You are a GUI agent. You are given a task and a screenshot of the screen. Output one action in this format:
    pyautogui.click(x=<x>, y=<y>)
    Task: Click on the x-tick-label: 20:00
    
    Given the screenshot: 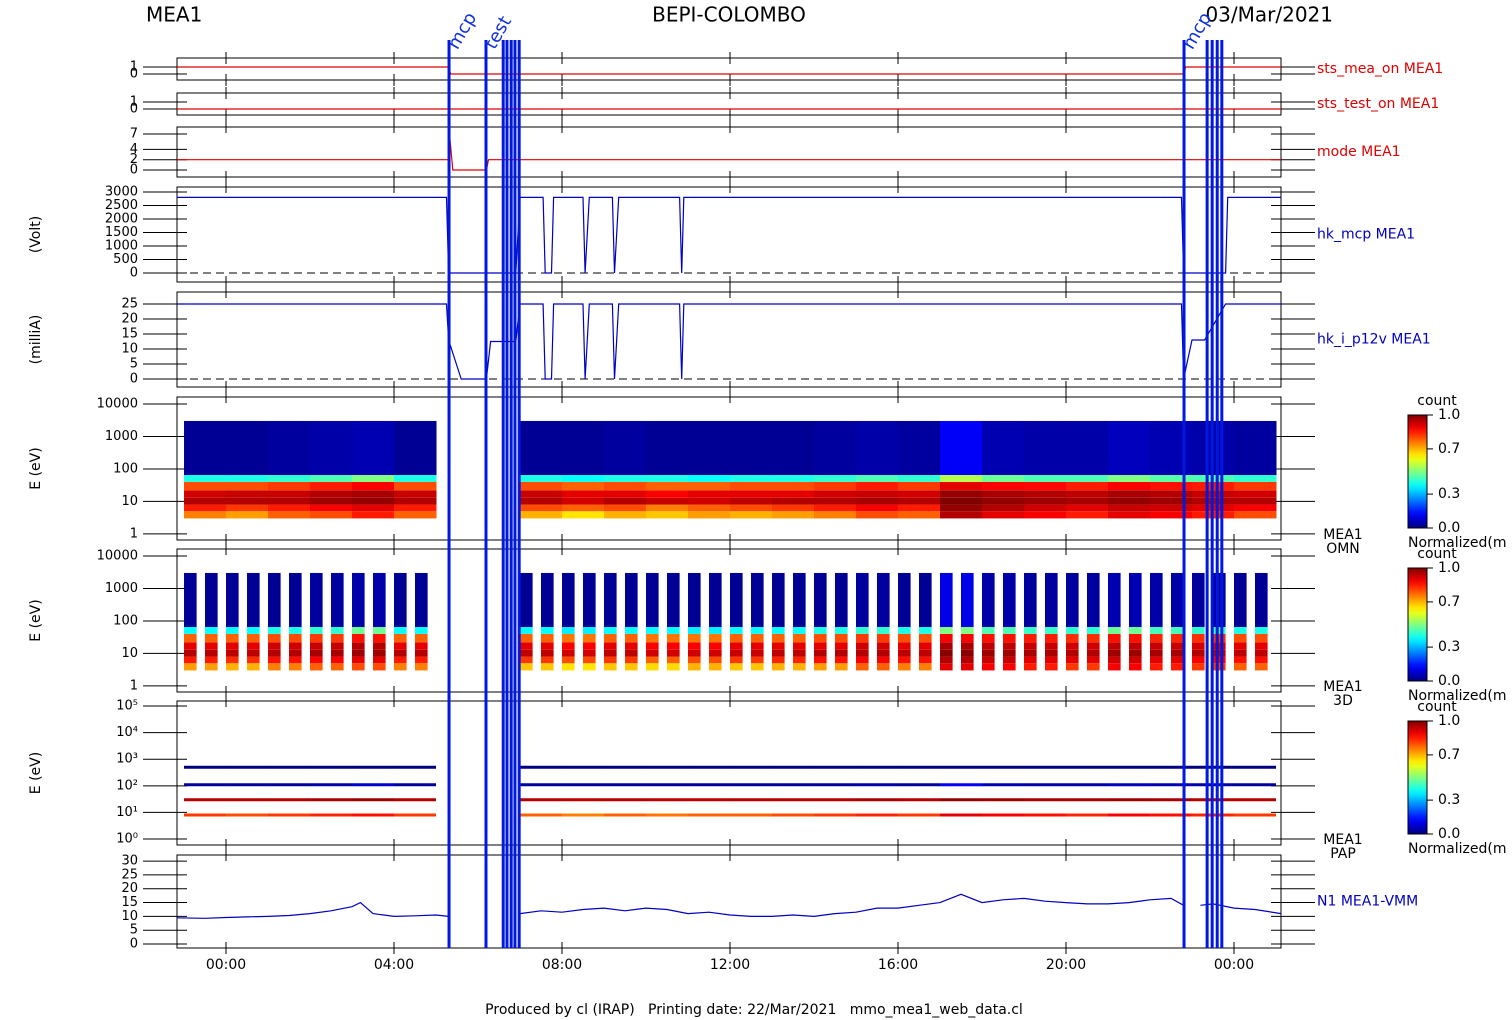 What is the action you would take?
    pyautogui.click(x=1066, y=965)
    